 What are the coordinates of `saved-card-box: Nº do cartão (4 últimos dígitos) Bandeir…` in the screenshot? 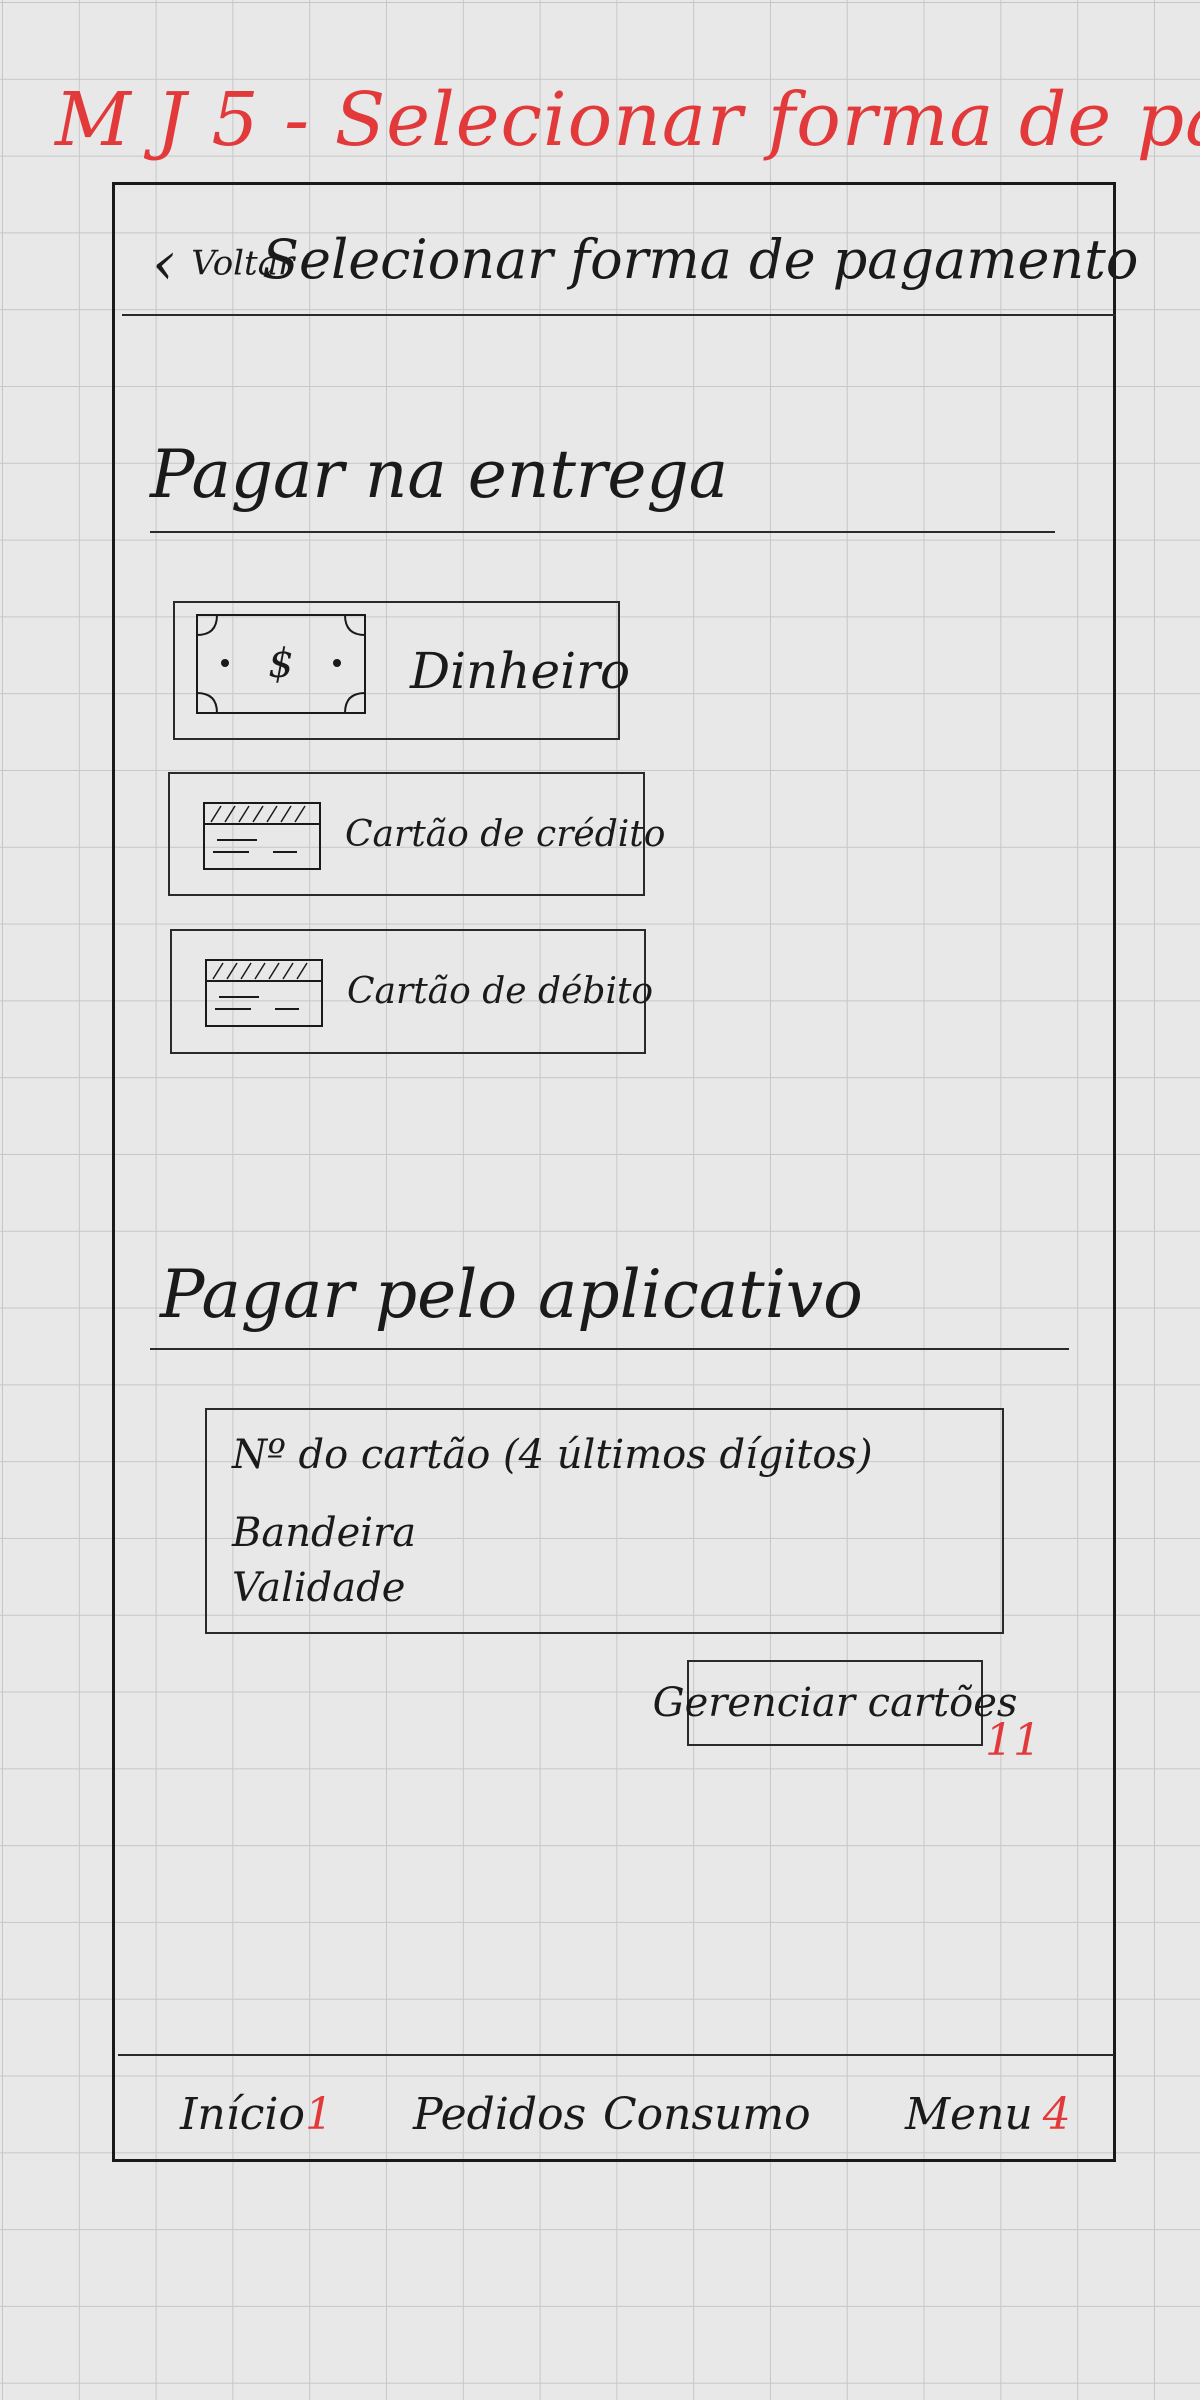 It's located at (604, 1521).